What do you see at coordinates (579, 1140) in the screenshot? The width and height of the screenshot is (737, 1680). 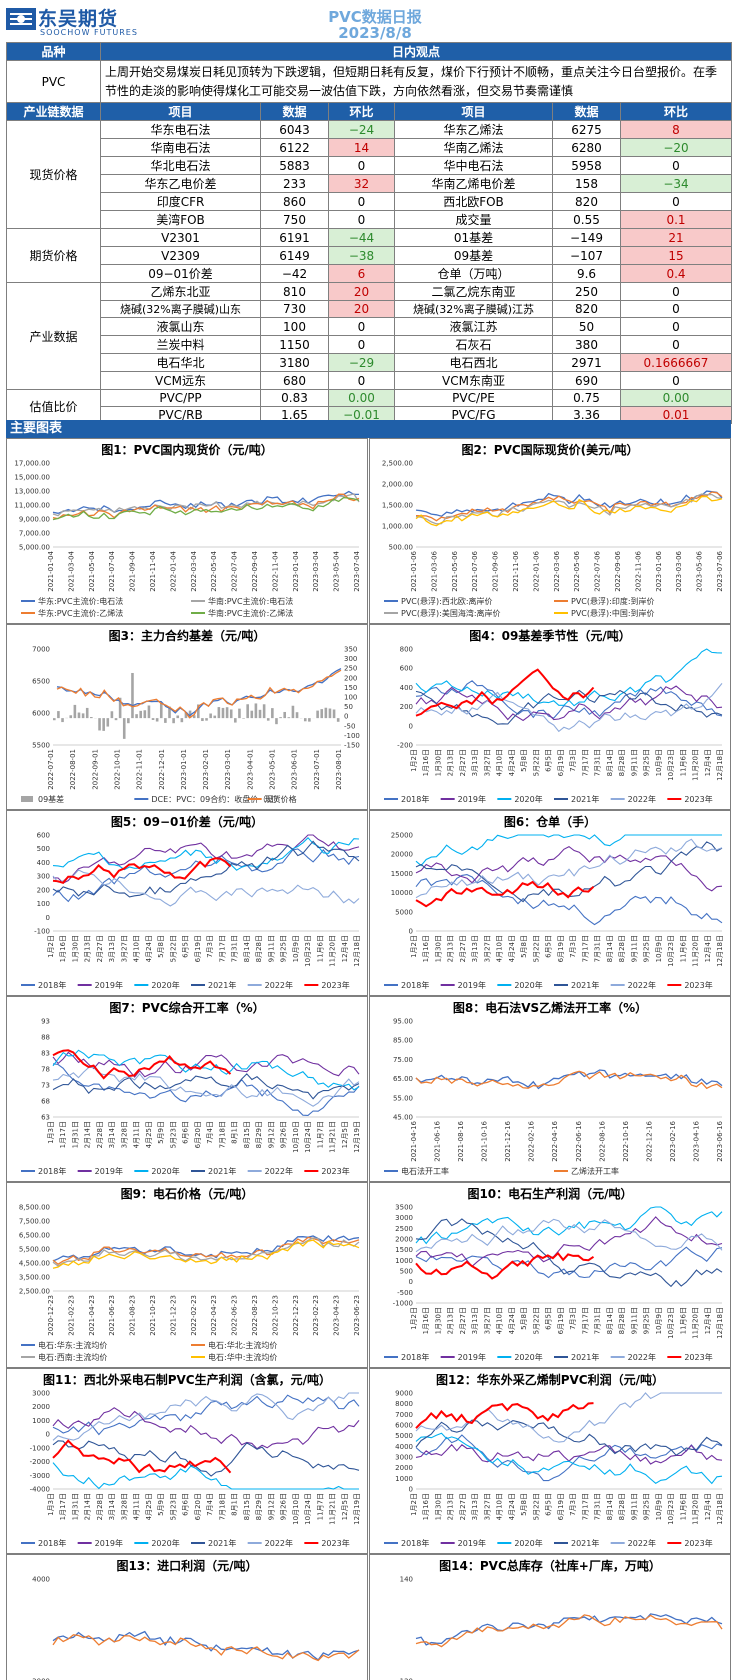 I see `x-tick-label: 2022-06-16` at bounding box center [579, 1140].